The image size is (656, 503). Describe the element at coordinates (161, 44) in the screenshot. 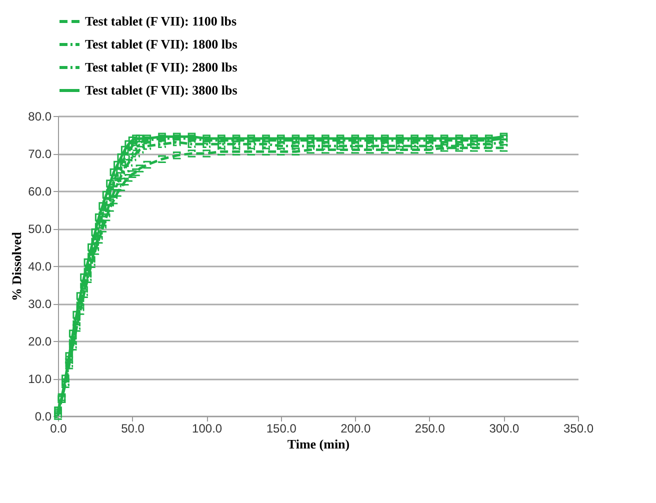

I see `legend-label: Test tablet (F VII): 1800 lbs` at that location.